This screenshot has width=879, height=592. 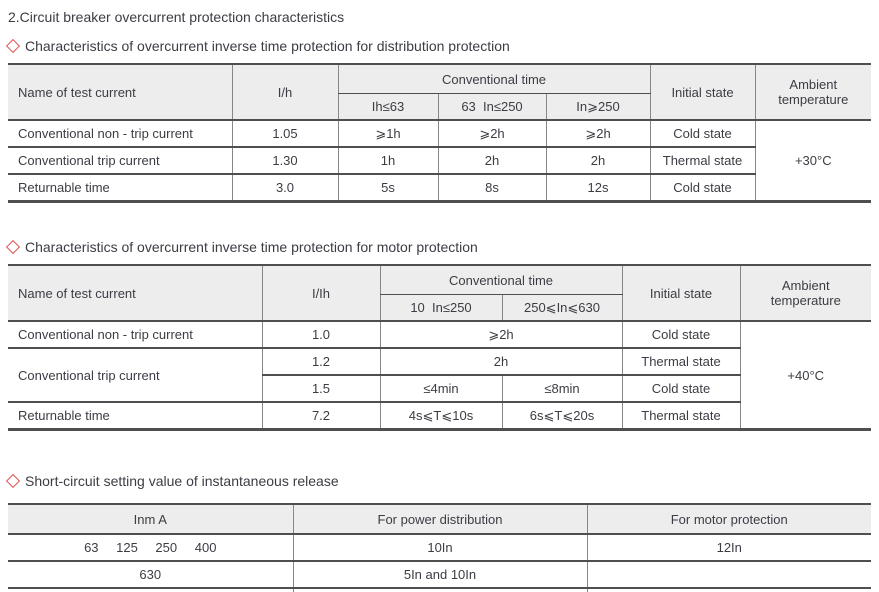 I want to click on col-subheader-range-2: 63 In≤250, so click(x=491, y=107).